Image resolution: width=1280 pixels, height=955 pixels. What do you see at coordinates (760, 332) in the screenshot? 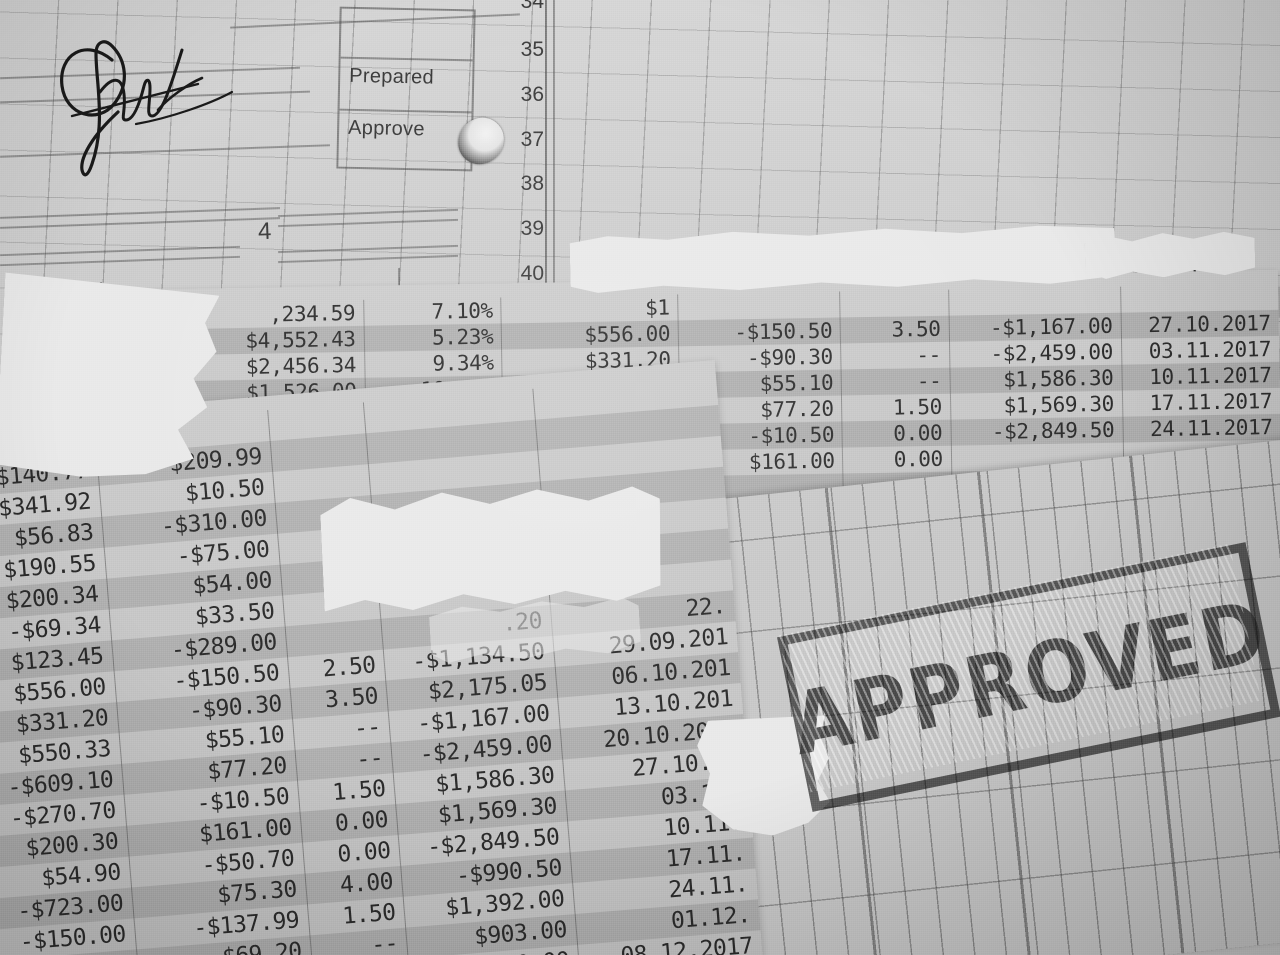
I see `cell-value-b: -$150.50` at bounding box center [760, 332].